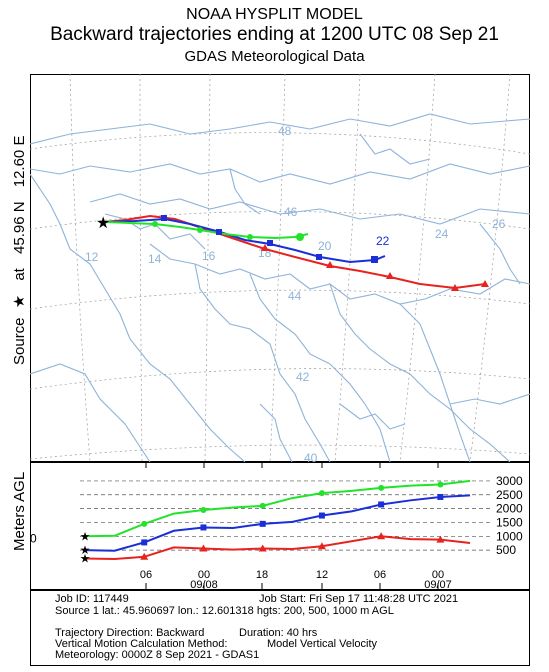  Describe the element at coordinates (509, 536) in the screenshot. I see `y-tick-label: 1000` at that location.